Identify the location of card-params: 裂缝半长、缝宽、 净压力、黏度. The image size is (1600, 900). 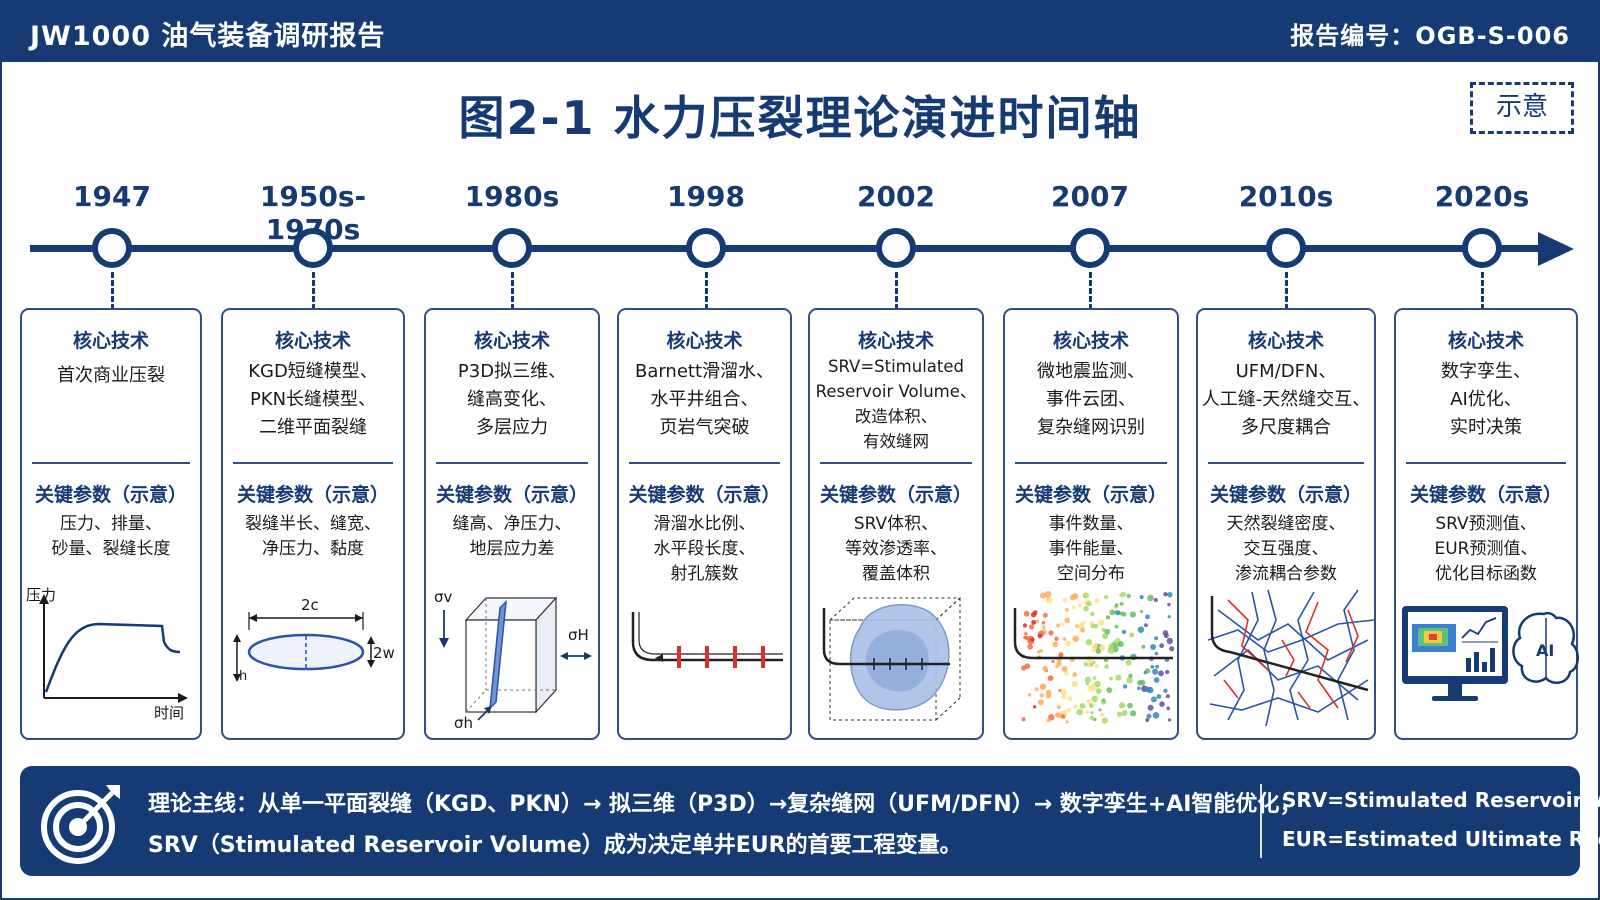
(313, 536).